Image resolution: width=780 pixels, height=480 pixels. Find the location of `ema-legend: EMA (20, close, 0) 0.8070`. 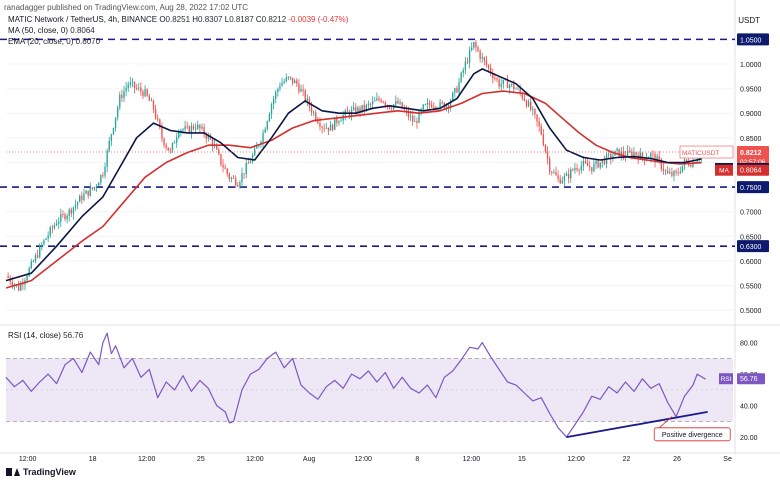

ema-legend: EMA (20, close, 0) 0.8070 is located at coordinates (54, 41).